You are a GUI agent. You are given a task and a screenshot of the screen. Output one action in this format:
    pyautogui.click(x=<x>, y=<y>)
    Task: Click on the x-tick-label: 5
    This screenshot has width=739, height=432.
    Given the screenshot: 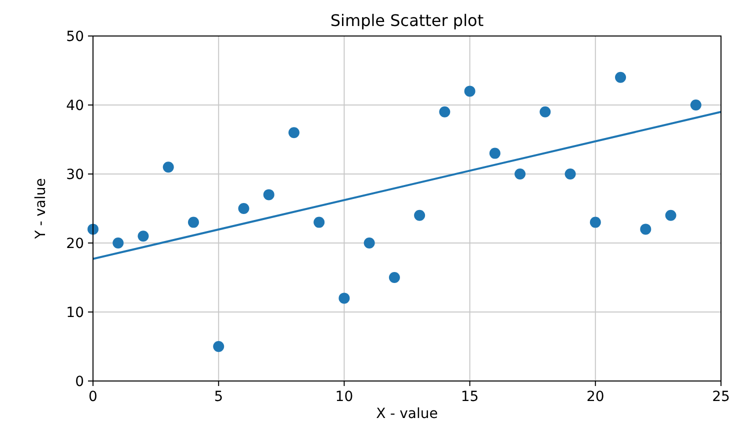 What is the action you would take?
    pyautogui.click(x=219, y=397)
    